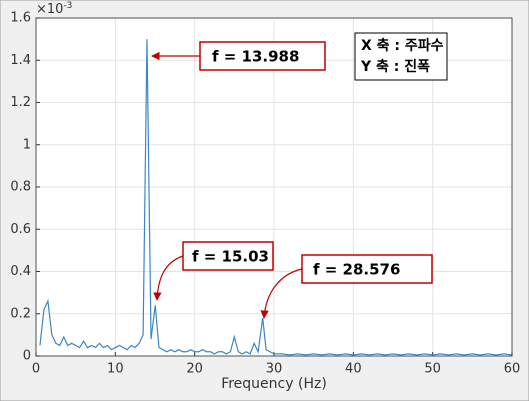  I want to click on x-tick-label: 10, so click(115, 369).